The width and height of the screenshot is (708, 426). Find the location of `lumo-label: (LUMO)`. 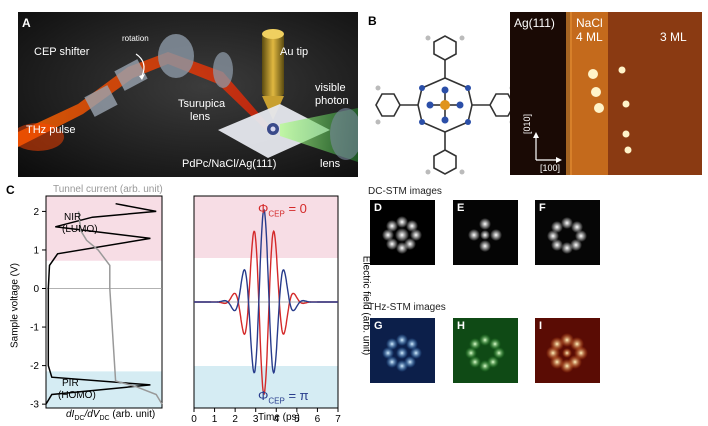

lumo-label: (LUMO) is located at coordinates (80, 229).